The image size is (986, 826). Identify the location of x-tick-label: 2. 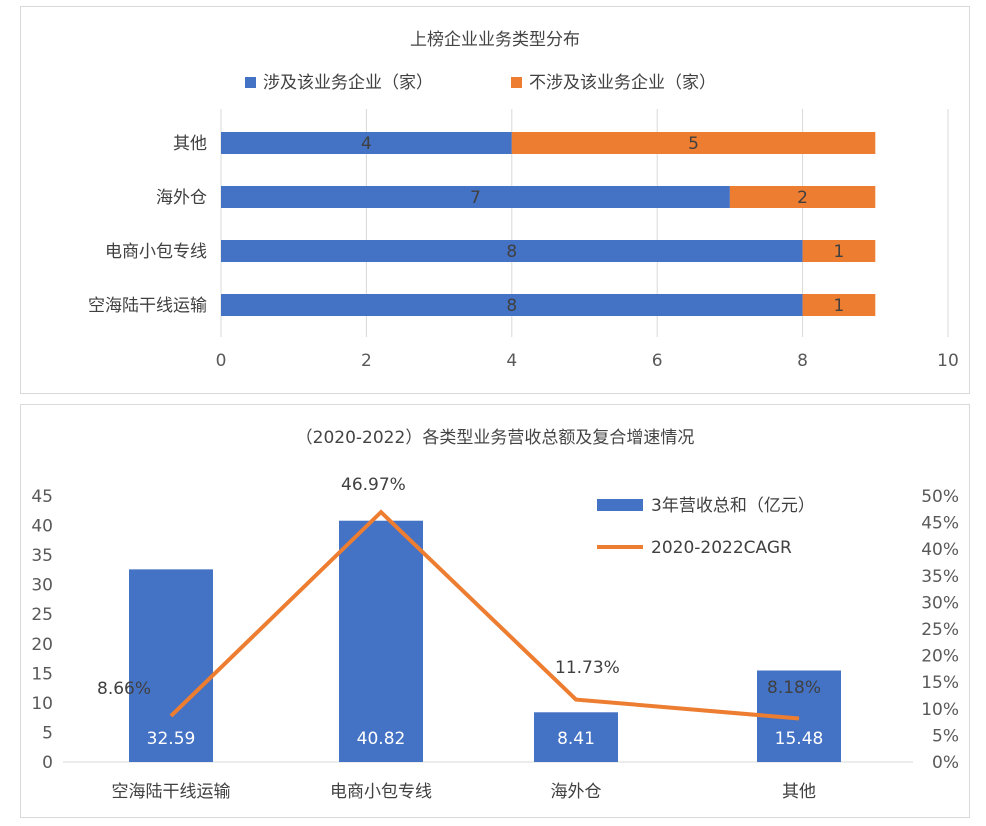
(366, 361).